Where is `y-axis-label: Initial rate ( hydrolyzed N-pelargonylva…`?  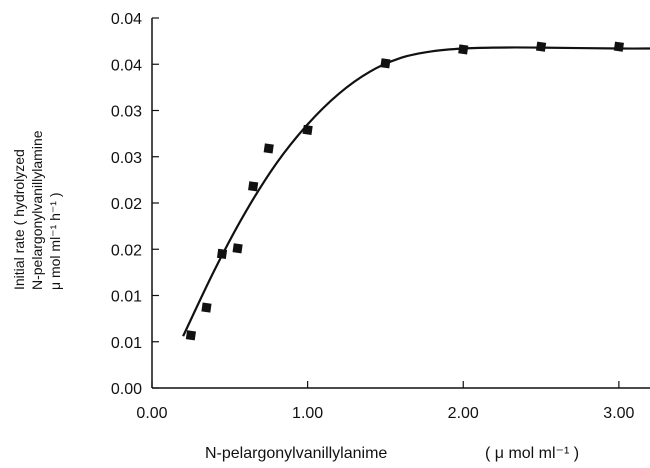 y-axis-label: Initial rate ( hydrolyzed N-pelargonylva… is located at coordinates (37, 210).